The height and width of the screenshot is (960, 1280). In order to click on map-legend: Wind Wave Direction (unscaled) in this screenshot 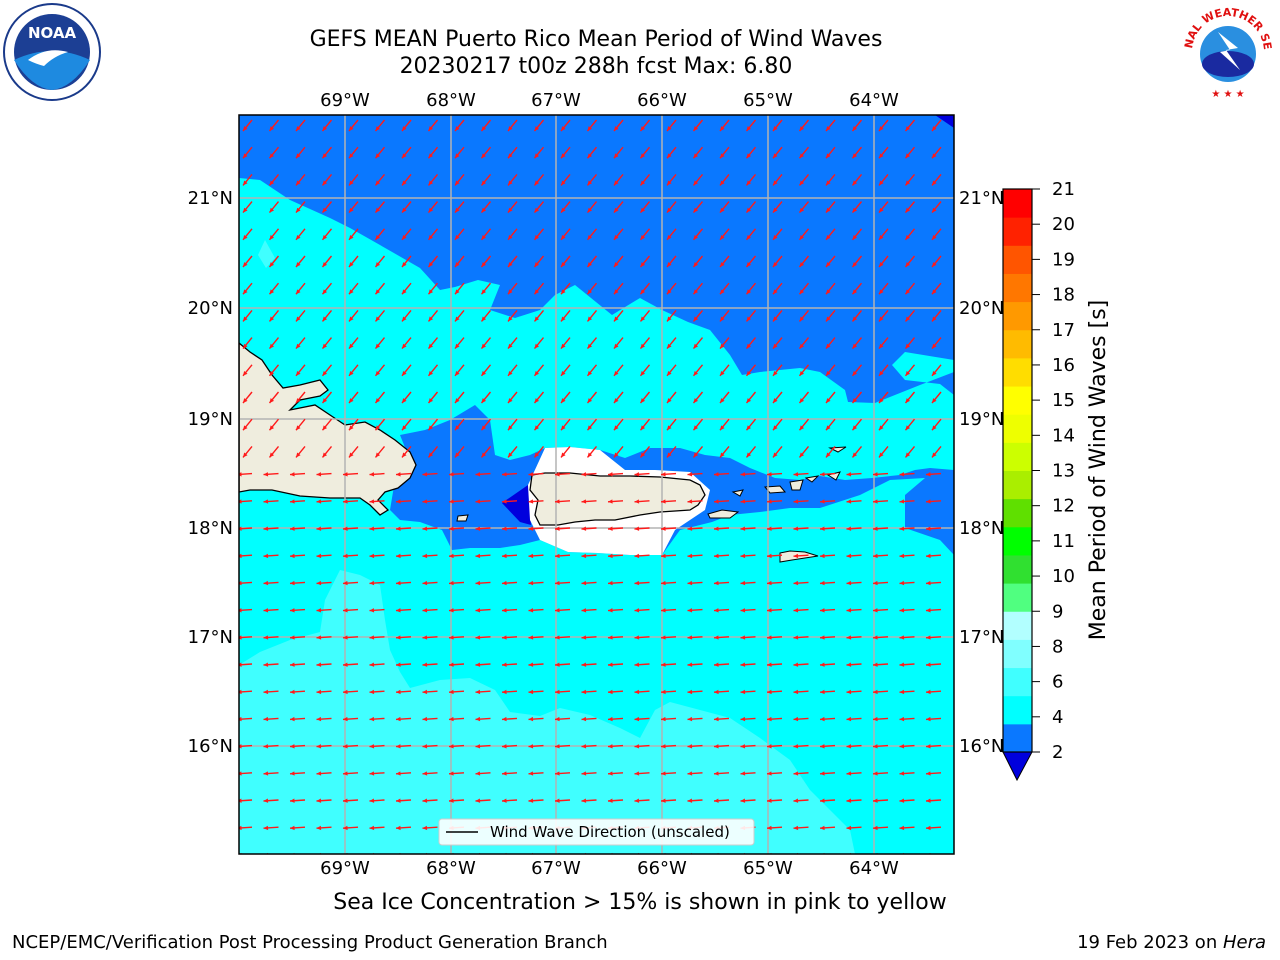, I will do `click(596, 832)`.